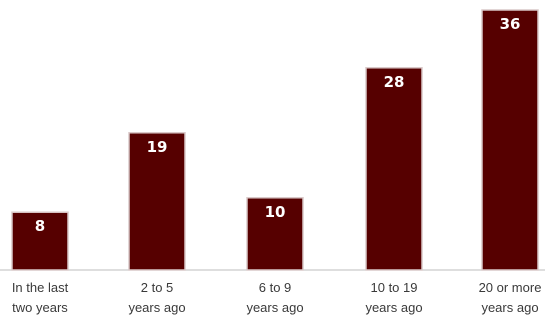 The width and height of the screenshot is (545, 321). Describe the element at coordinates (275, 212) in the screenshot. I see `bar-value-label-2: 10` at that location.